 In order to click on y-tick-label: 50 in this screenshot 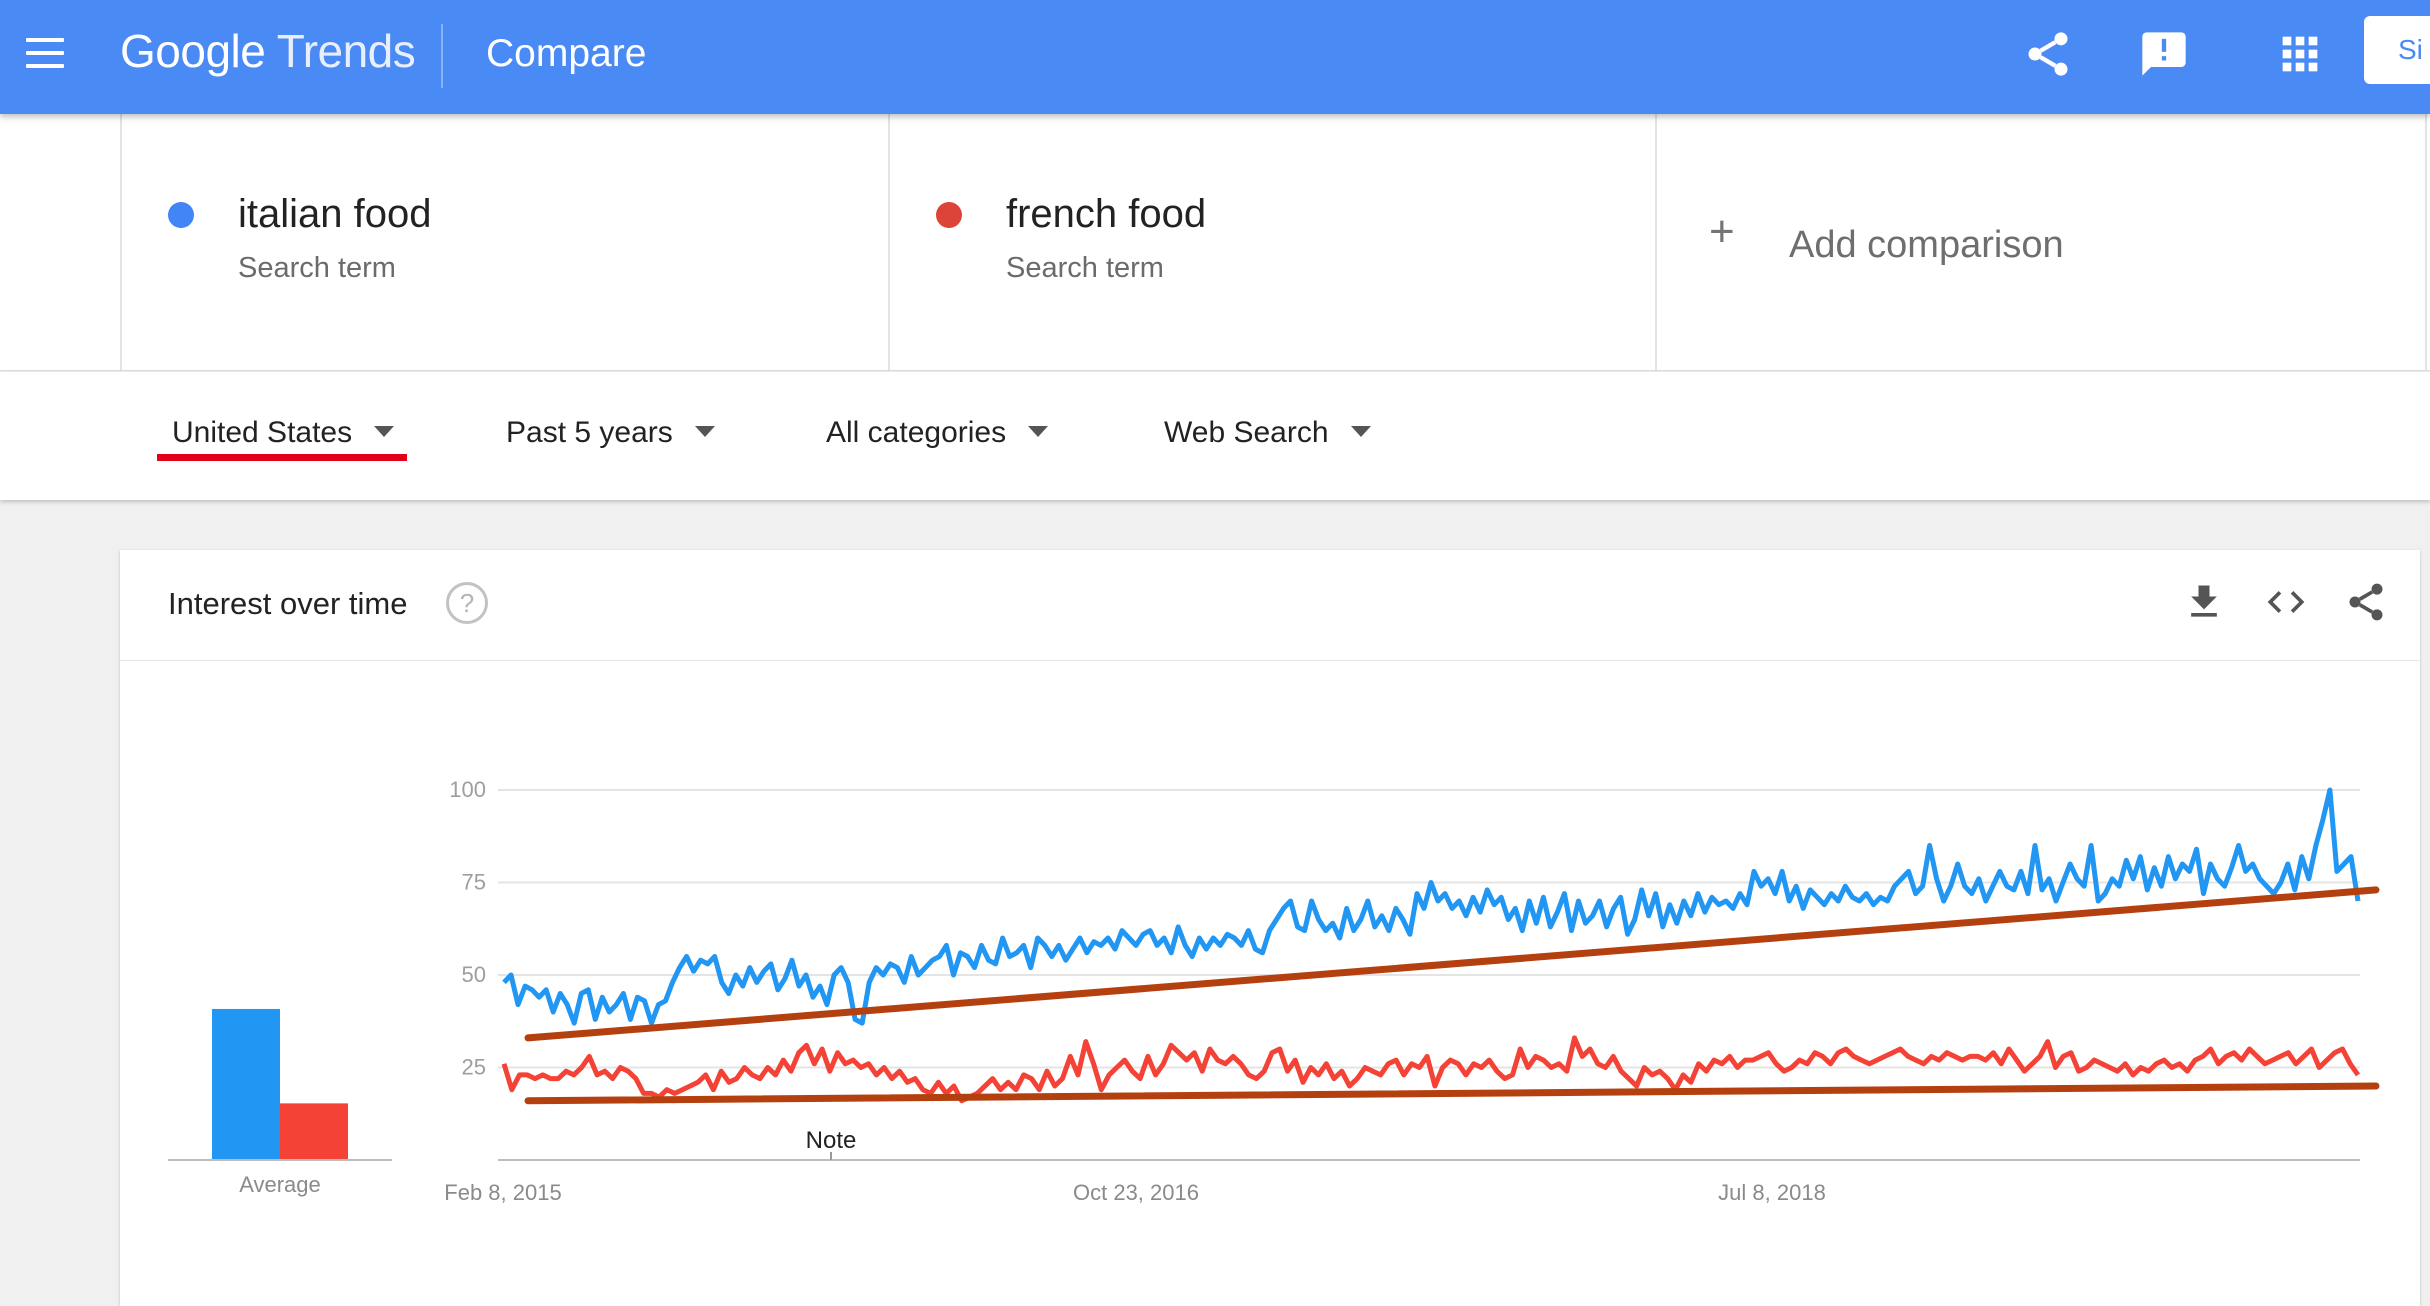, I will do `click(474, 974)`.